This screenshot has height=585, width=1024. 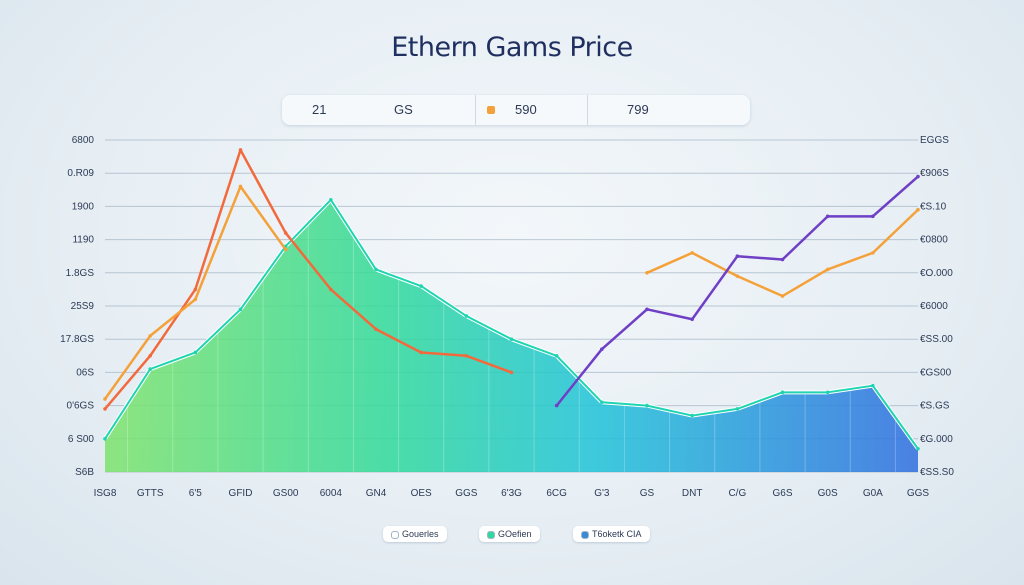 I want to click on stat-value-1: 21, so click(x=319, y=109).